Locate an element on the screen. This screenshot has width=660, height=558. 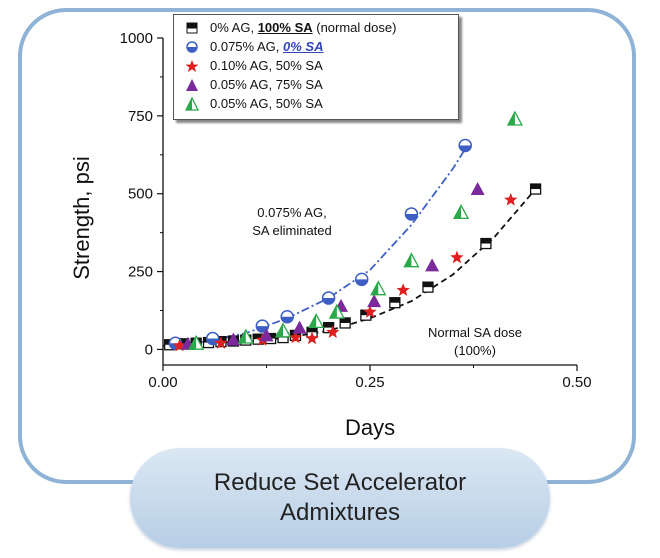
annotation-normal: Normal SA dose (100%) is located at coordinates (475, 342).